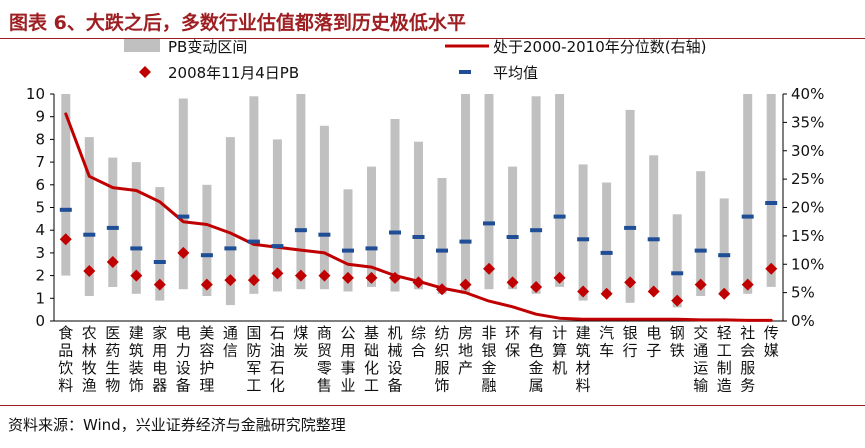 The image size is (865, 448). Describe the element at coordinates (432, 405) in the screenshot. I see `footer-divider` at that location.